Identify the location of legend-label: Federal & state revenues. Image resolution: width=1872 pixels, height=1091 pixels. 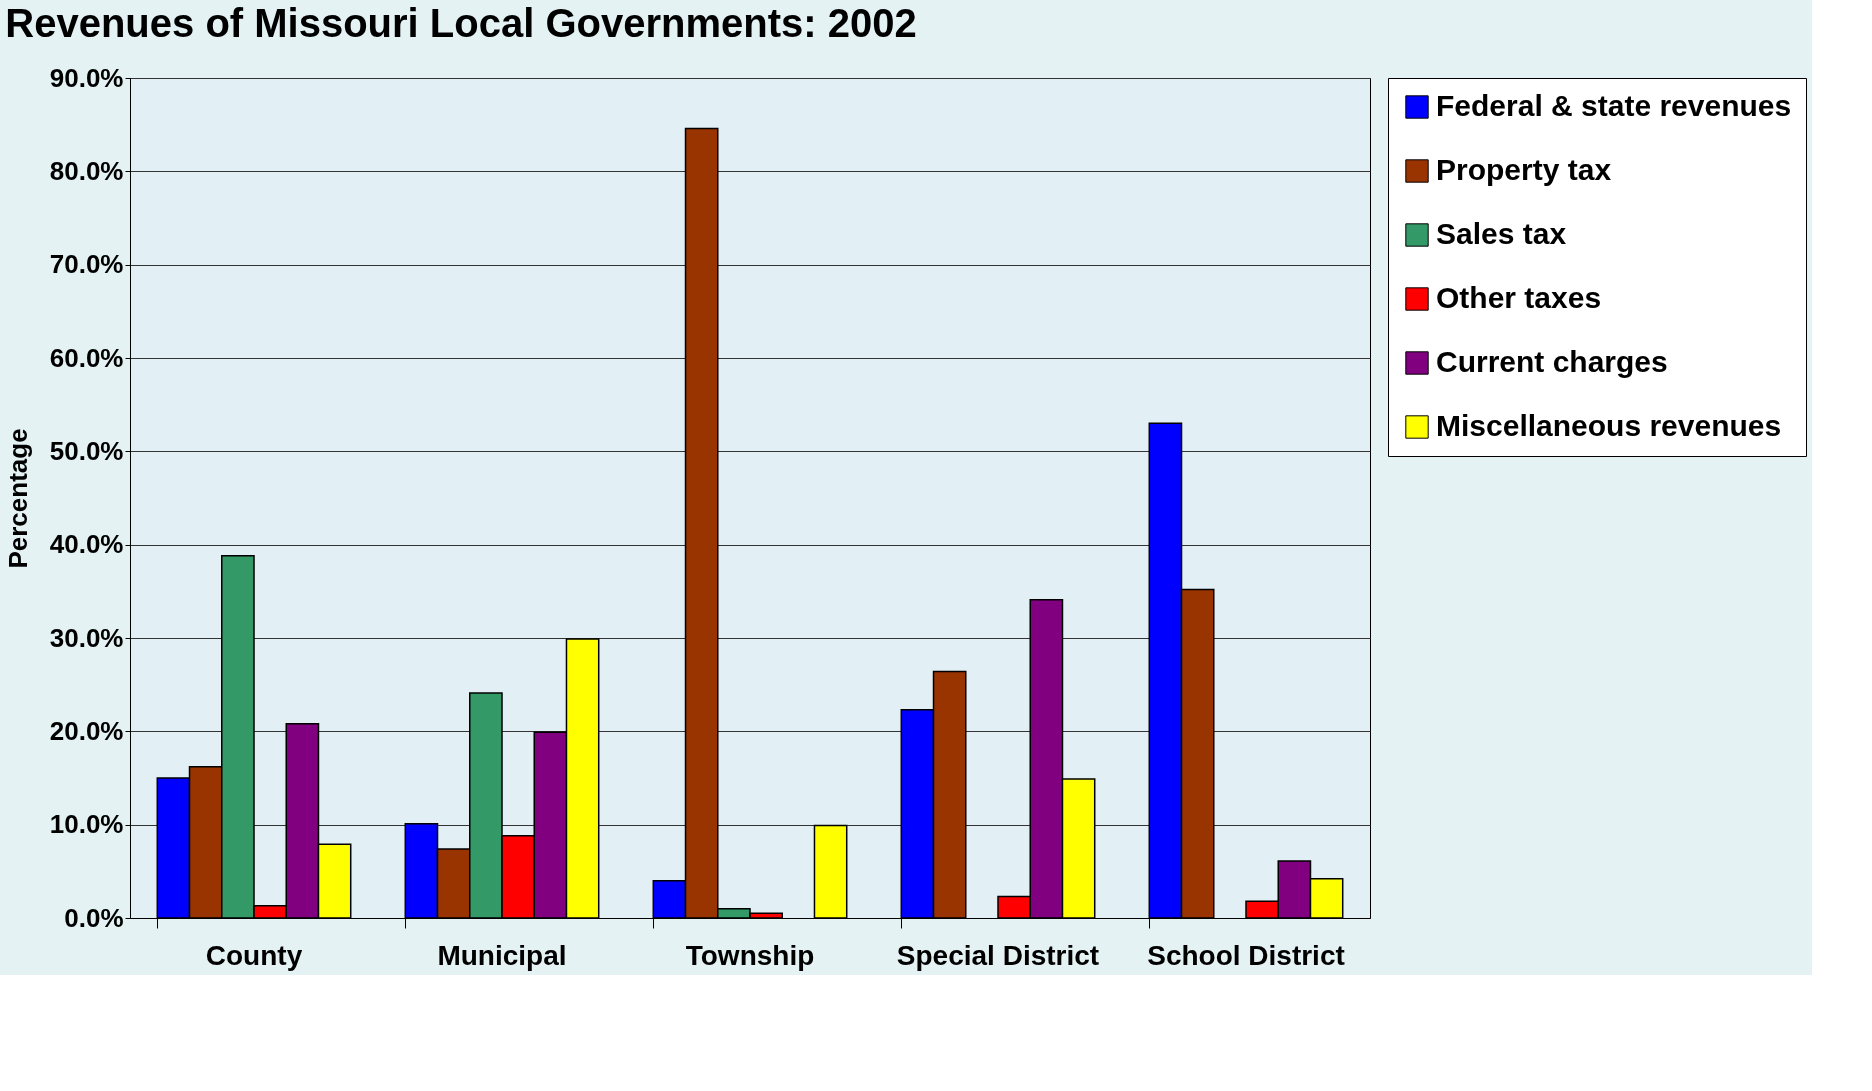
(1614, 105).